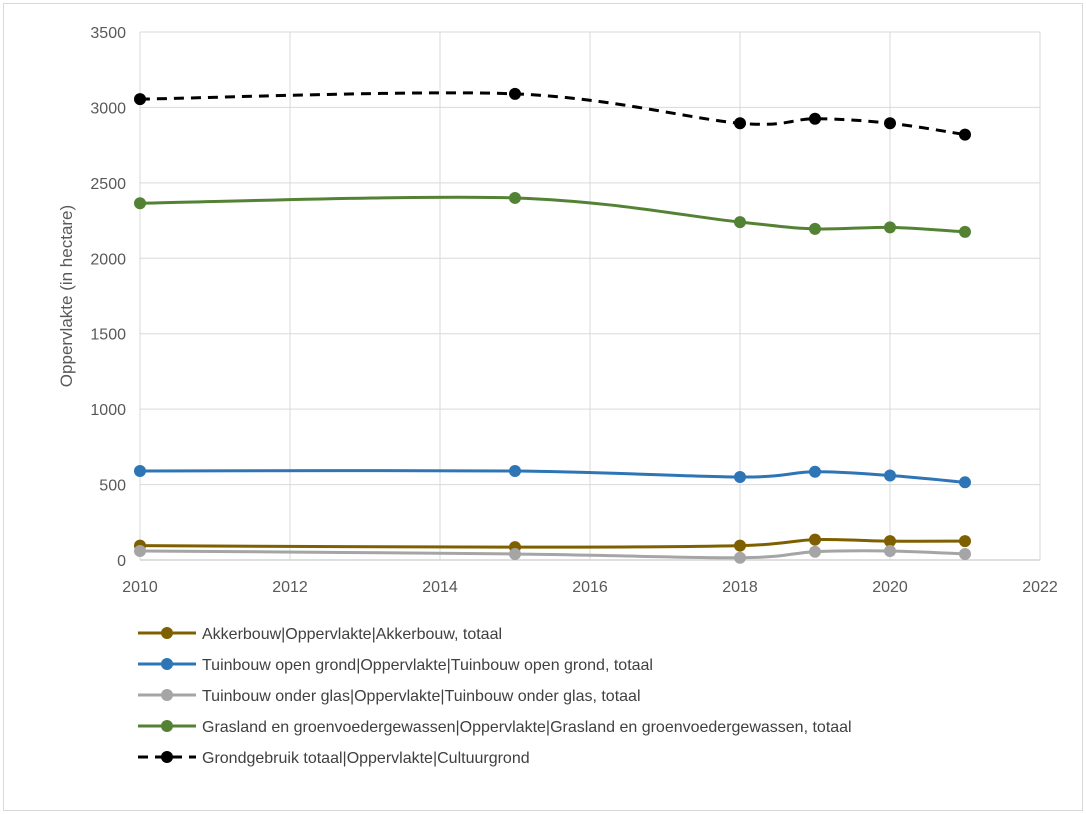  Describe the element at coordinates (108, 33) in the screenshot. I see `y-tick-label: 3500` at that location.